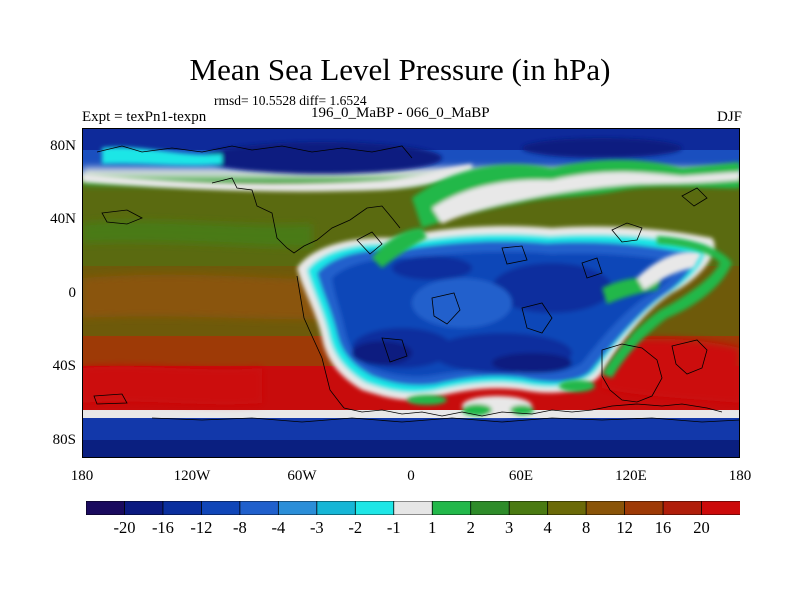 The height and width of the screenshot is (600, 800). What do you see at coordinates (521, 476) in the screenshot?
I see `lon-tick-60e: 60E` at bounding box center [521, 476].